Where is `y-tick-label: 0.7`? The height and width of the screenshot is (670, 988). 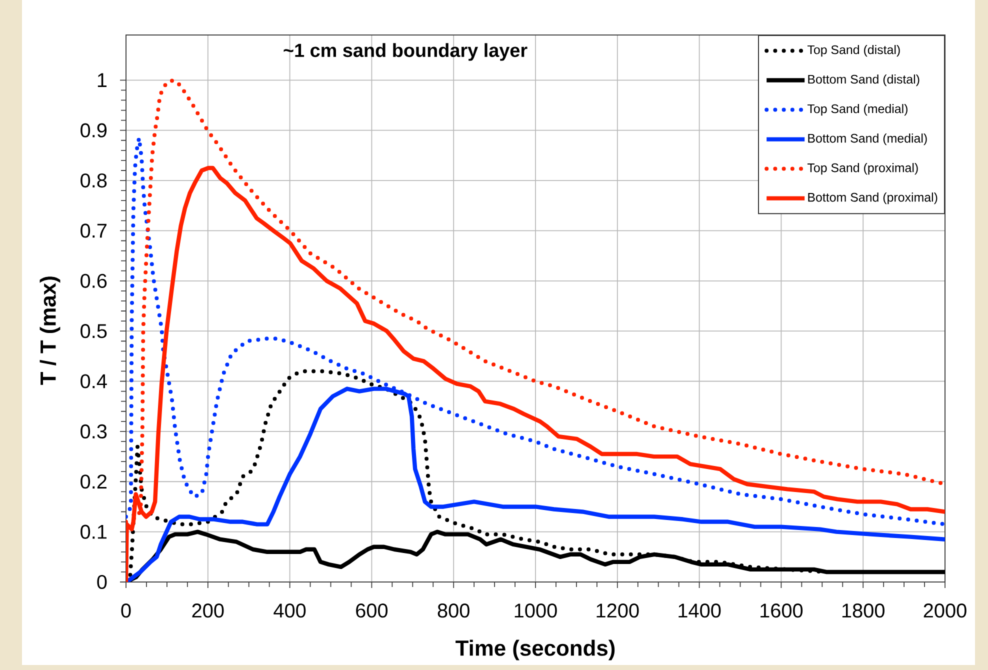
y-tick-label: 0.7 is located at coordinates (93, 231).